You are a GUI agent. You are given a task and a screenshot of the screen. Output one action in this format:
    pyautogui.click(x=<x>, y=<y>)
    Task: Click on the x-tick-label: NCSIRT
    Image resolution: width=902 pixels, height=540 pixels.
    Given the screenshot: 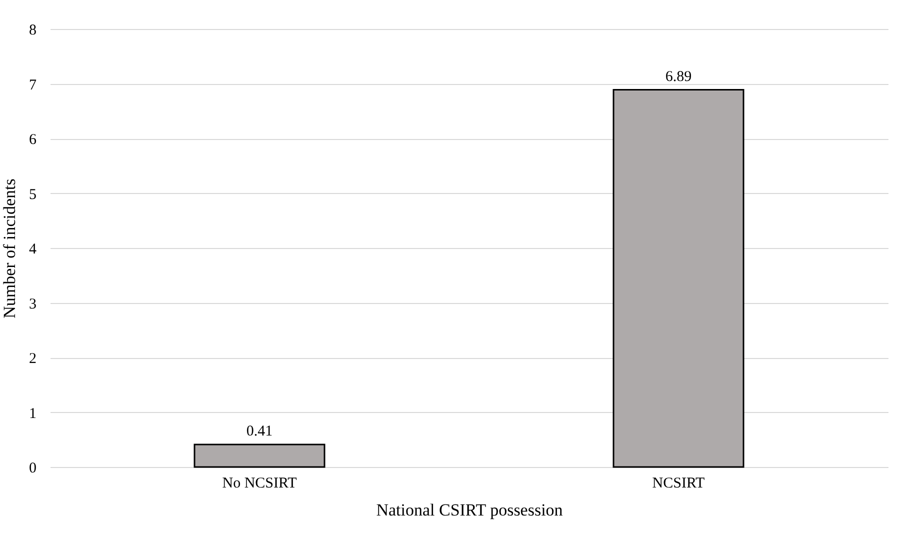 What is the action you would take?
    pyautogui.click(x=678, y=484)
    